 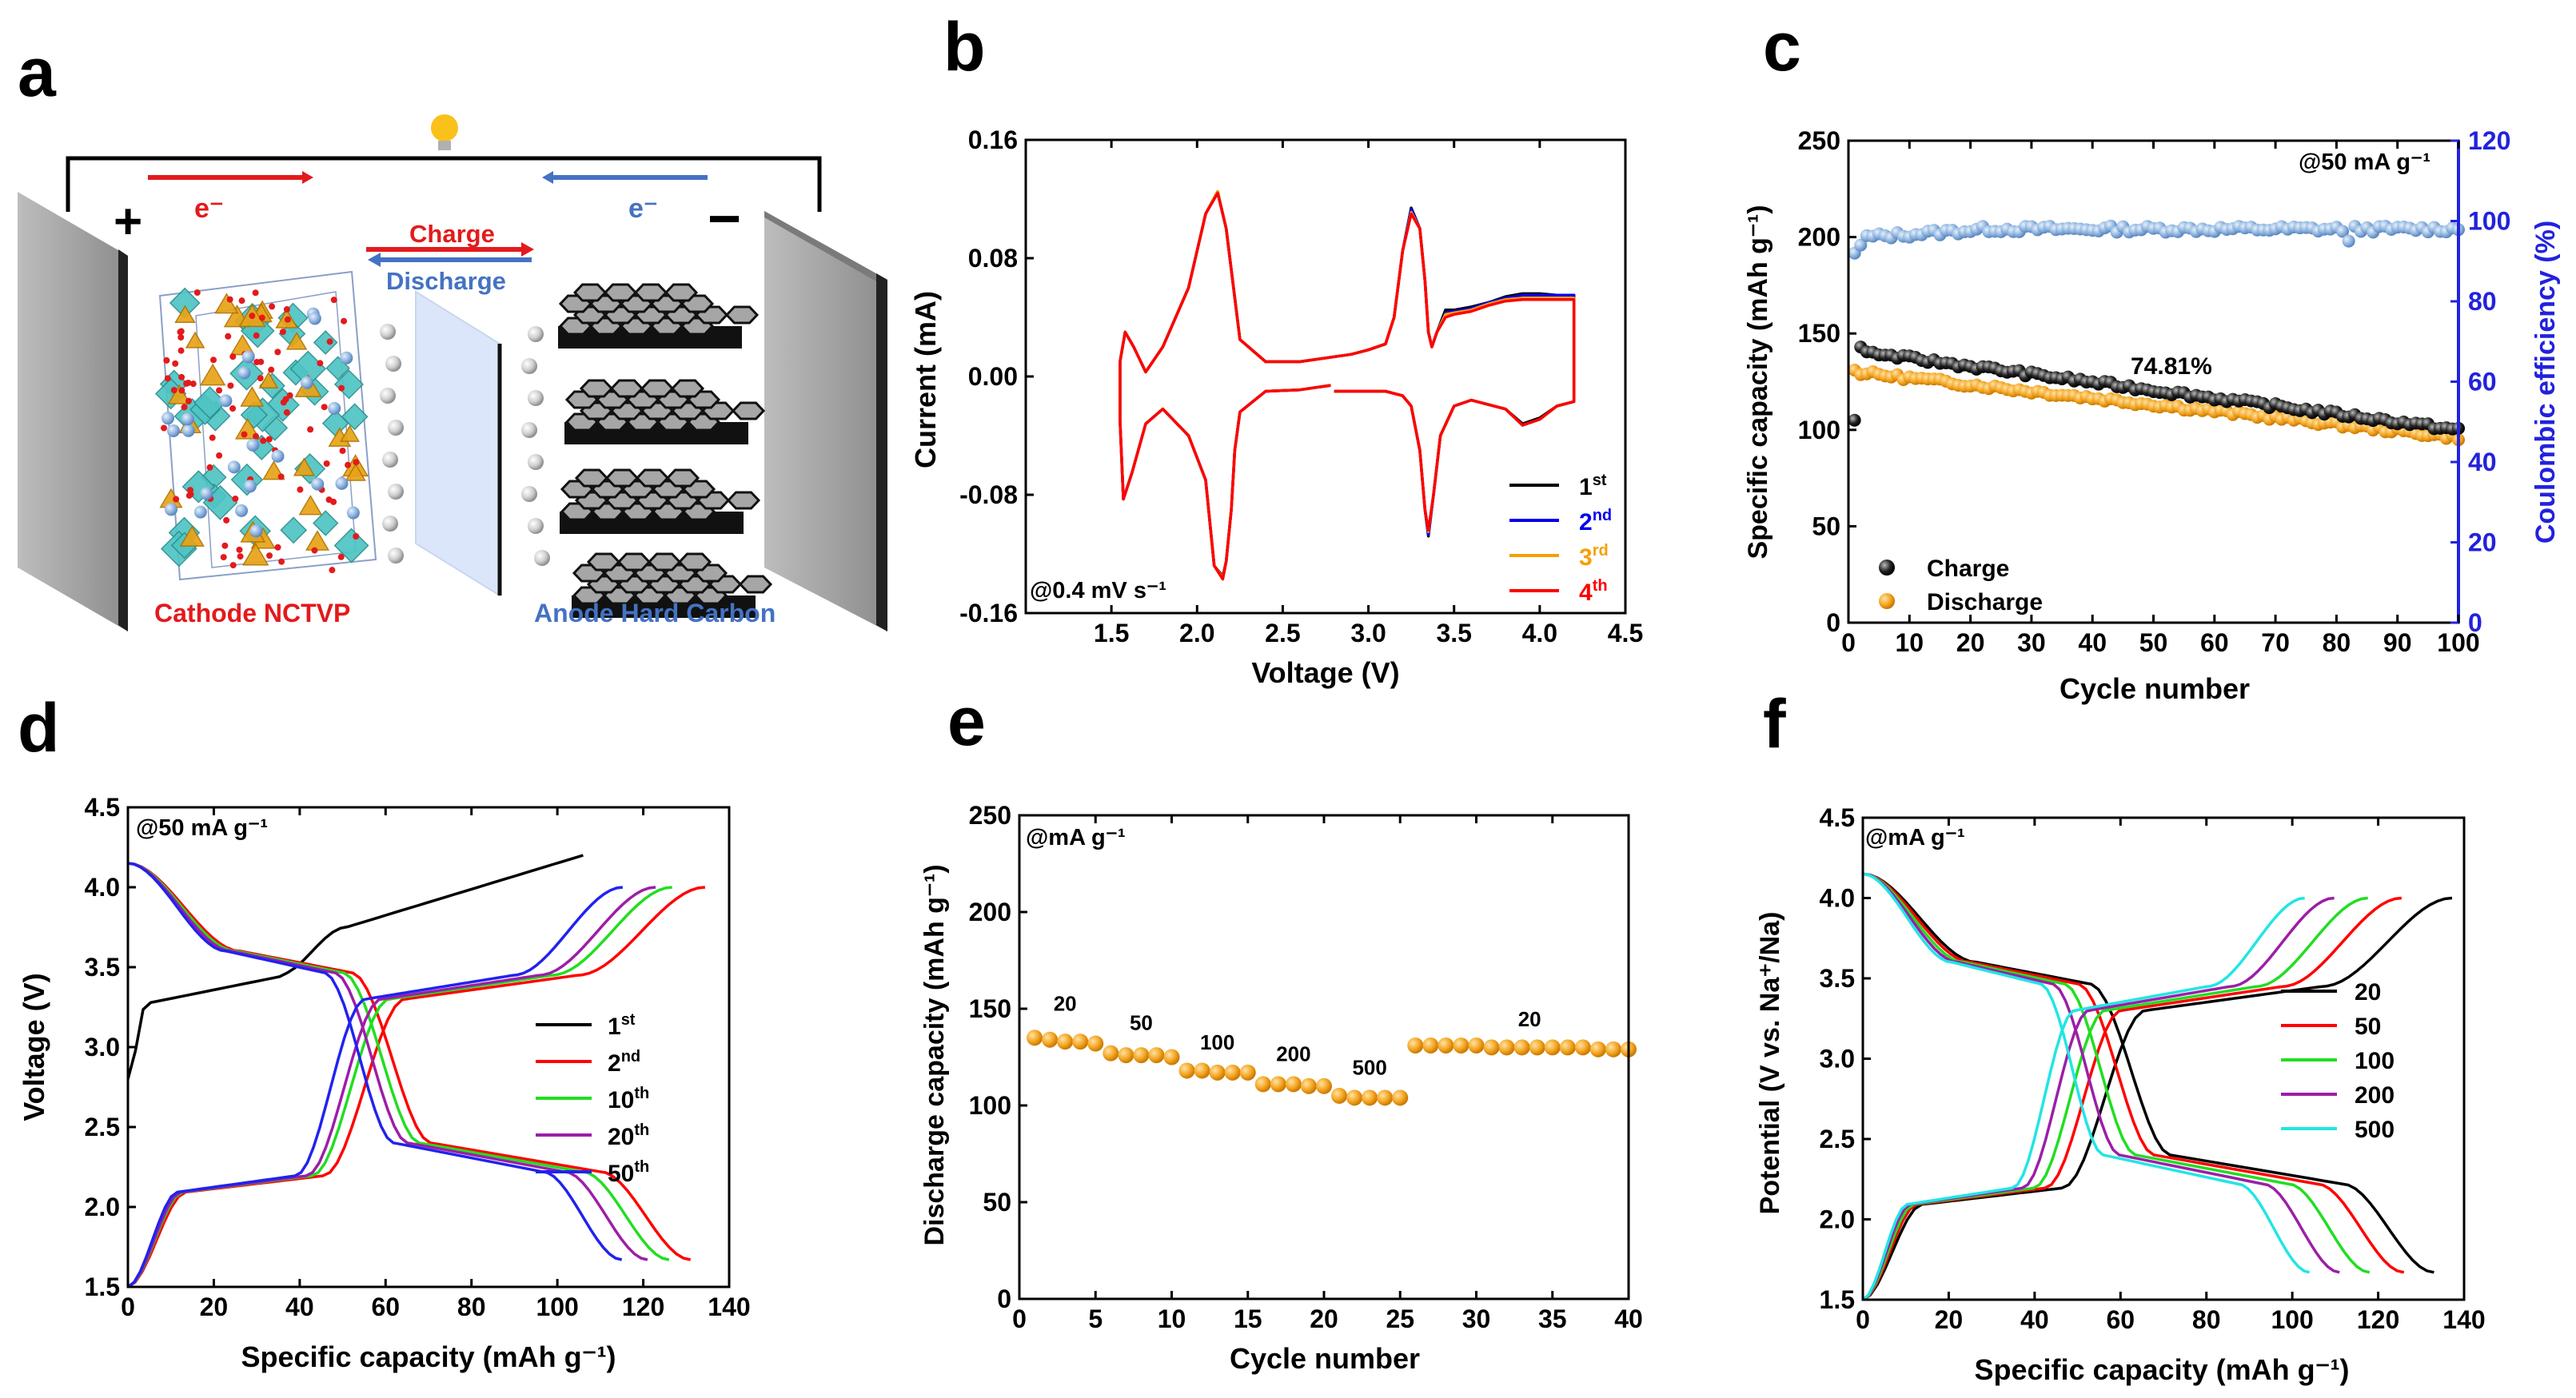 I want to click on y-tick-label: 1.5, so click(x=1837, y=1300).